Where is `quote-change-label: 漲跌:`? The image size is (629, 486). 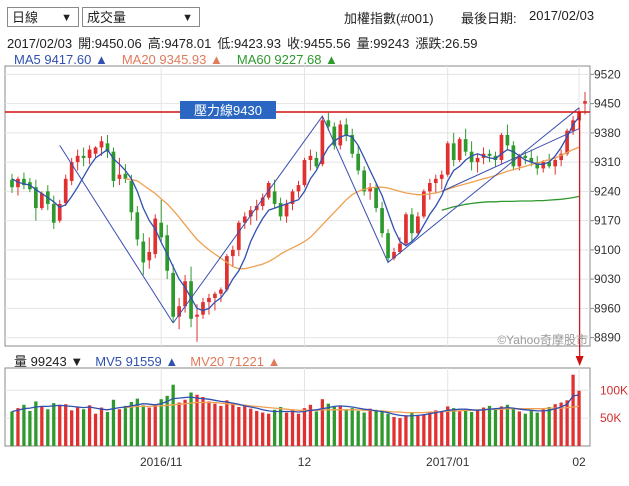
quote-change-label: 漲跌: is located at coordinates (430, 43).